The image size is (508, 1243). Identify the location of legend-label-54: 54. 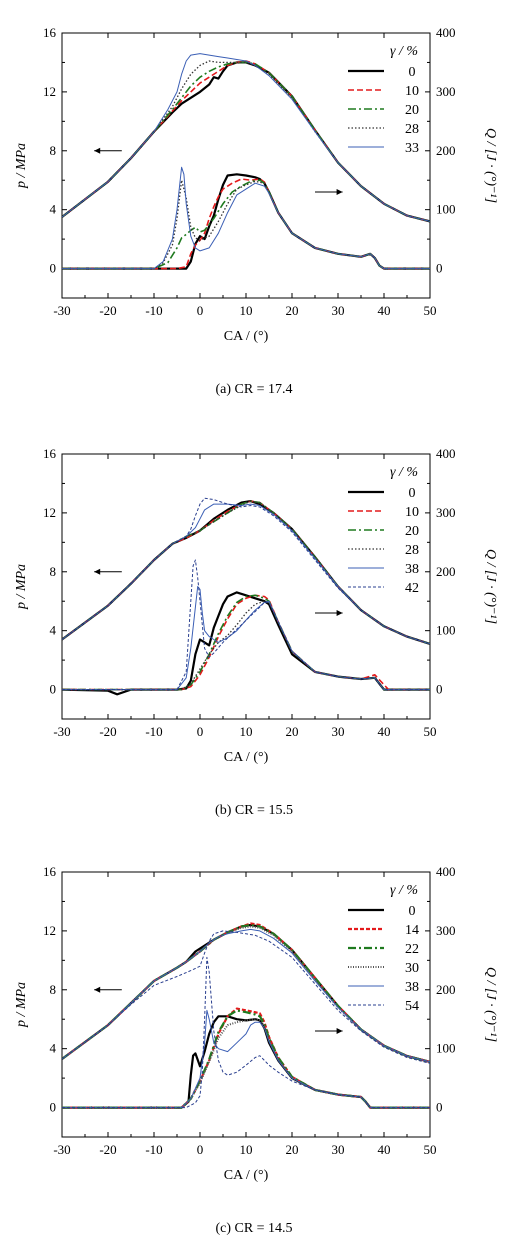
(412, 1006).